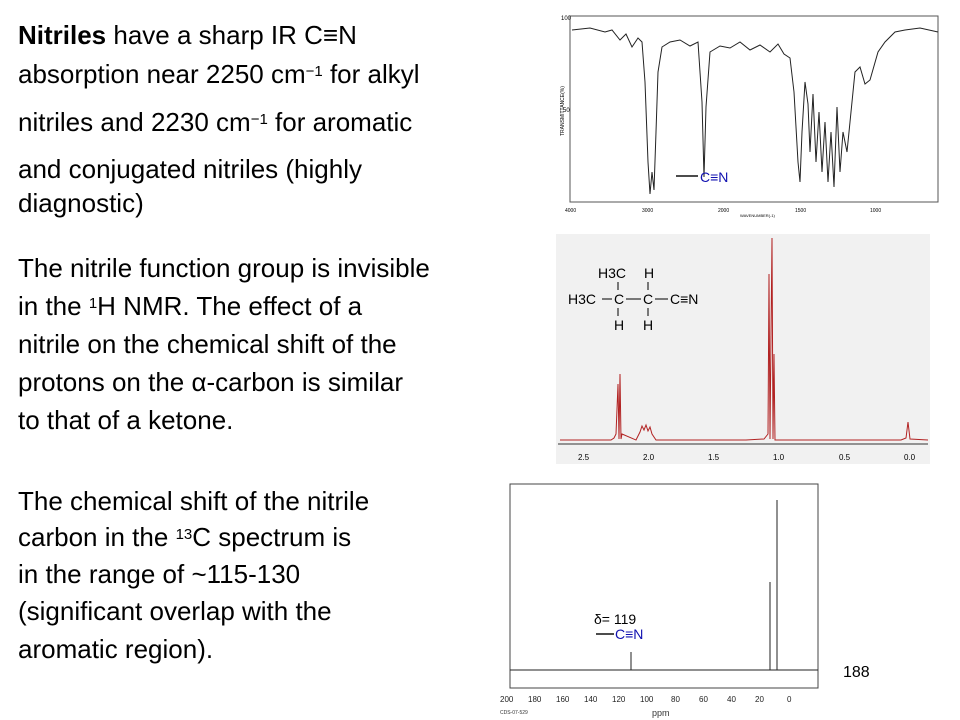 Image resolution: width=960 pixels, height=720 pixels. What do you see at coordinates (194, 501) in the screenshot?
I see `p3-line1: The chemical shift of the nitrile` at bounding box center [194, 501].